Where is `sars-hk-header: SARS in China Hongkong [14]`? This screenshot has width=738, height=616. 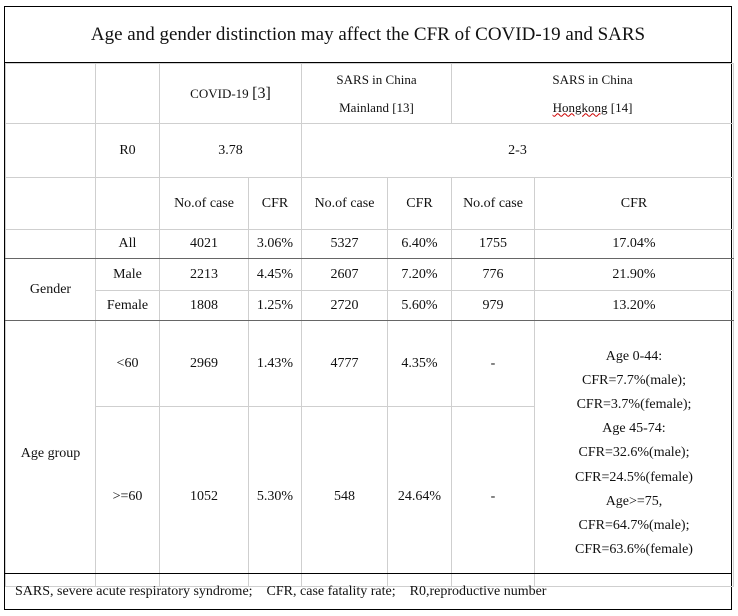 sars-hk-header: SARS in China Hongkong [14] is located at coordinates (592, 93).